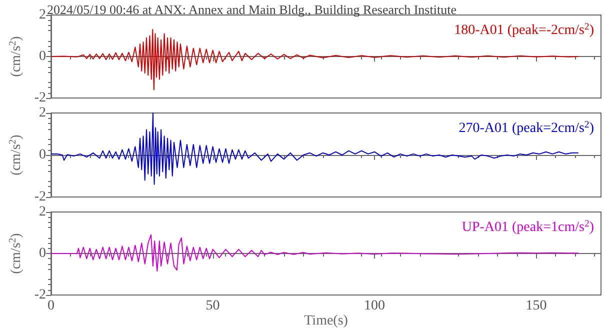 The height and width of the screenshot is (334, 605). What do you see at coordinates (326, 320) in the screenshot?
I see `x-axis-title: Time(s)` at bounding box center [326, 320].